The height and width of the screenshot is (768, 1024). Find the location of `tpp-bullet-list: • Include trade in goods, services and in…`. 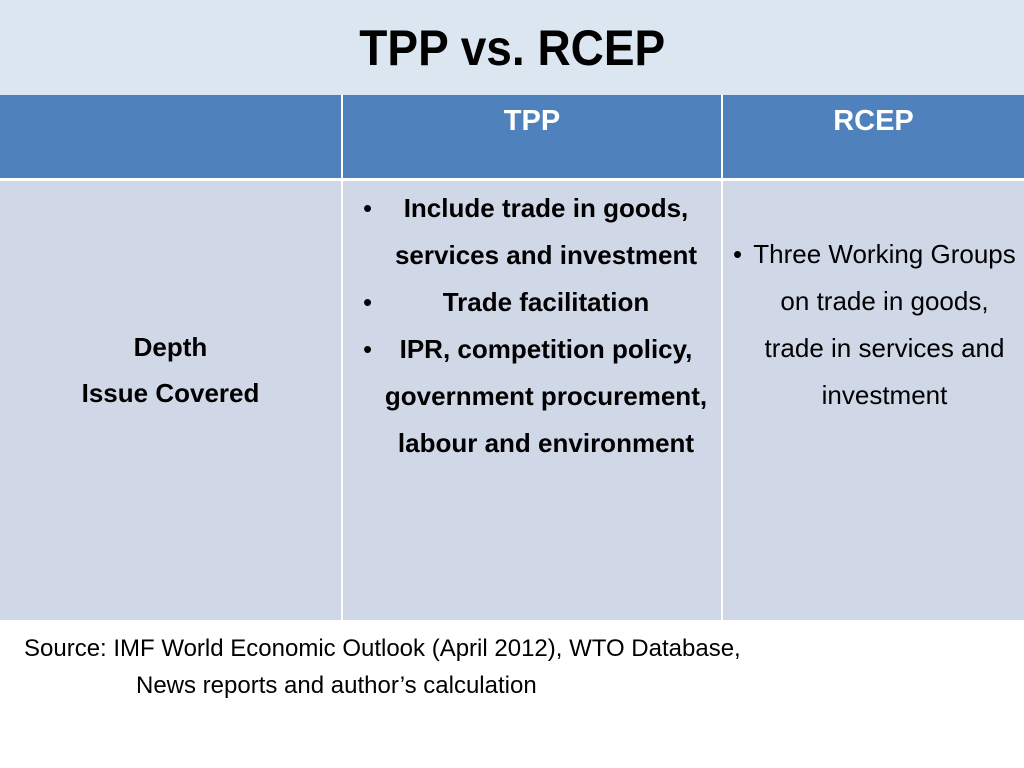

tpp-bullet-list: • Include trade in goods, services and in… is located at coordinates (532, 326).